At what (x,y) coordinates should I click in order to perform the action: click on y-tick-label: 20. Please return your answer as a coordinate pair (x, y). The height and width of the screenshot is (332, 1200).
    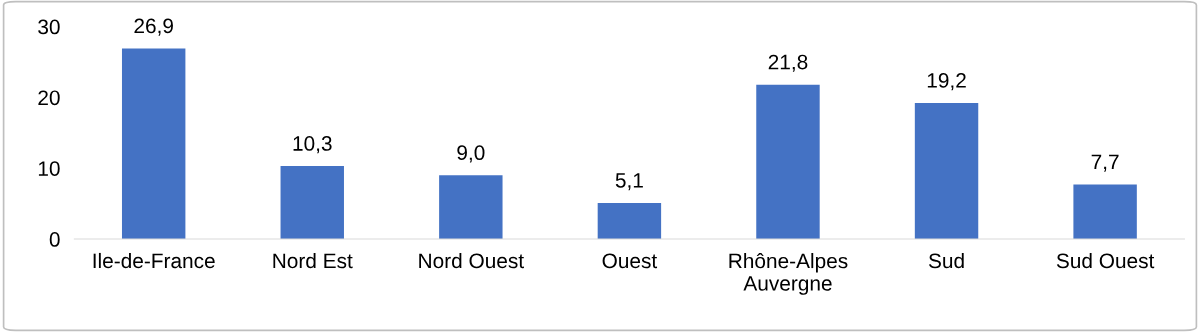
    Looking at the image, I should click on (49, 98).